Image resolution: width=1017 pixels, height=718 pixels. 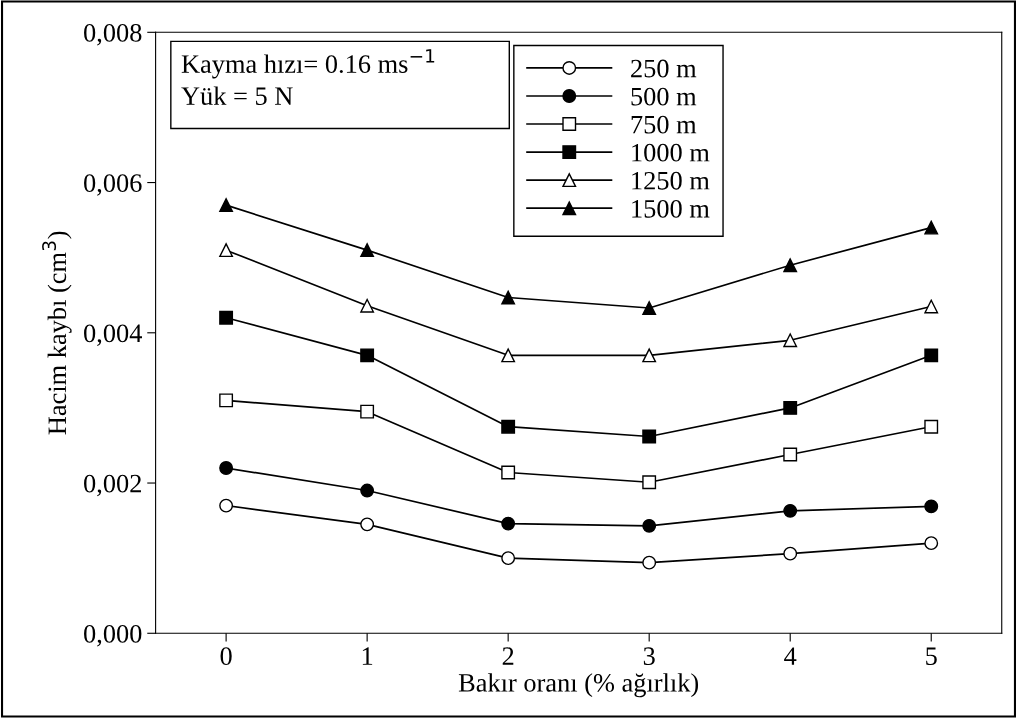 I want to click on legend-label: 250 m, so click(x=664, y=68).